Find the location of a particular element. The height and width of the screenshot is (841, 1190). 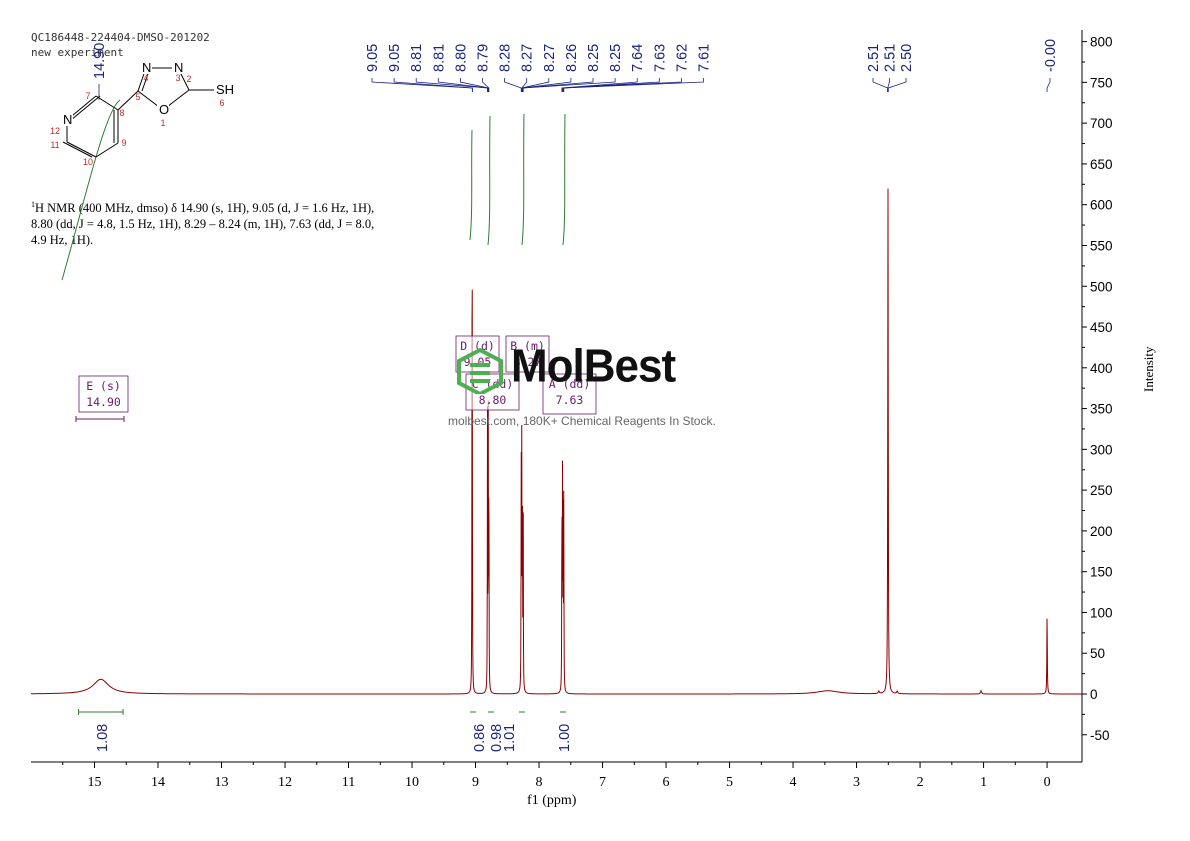

peak-label: 8.26 is located at coordinates (572, 58).